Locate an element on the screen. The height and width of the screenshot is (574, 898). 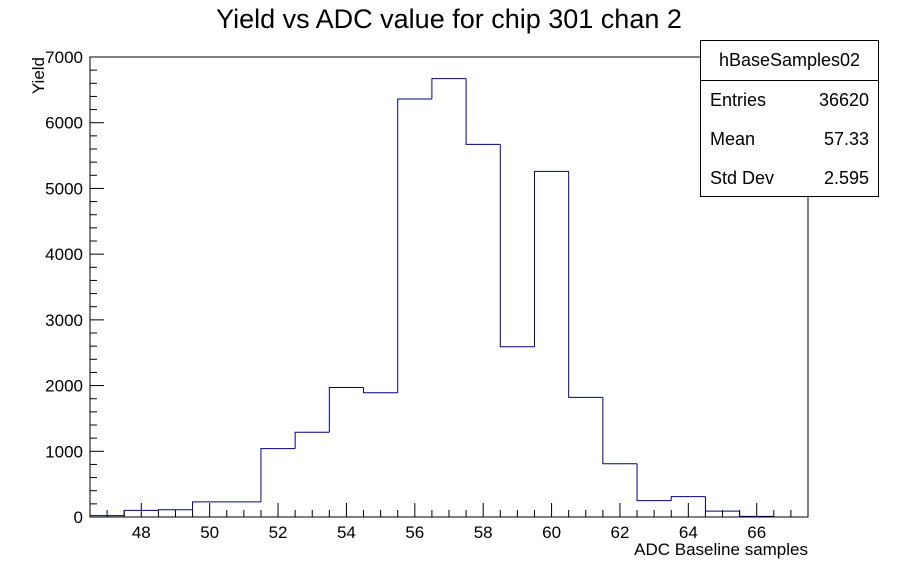
y-tick-label: 0 is located at coordinates (78, 517).